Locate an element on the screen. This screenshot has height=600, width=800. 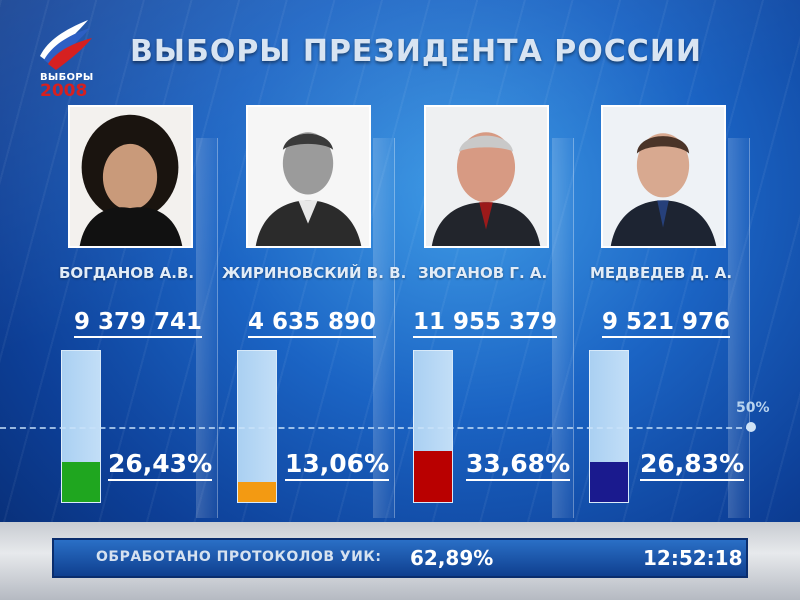
threshold-label: 50% is located at coordinates (753, 408).